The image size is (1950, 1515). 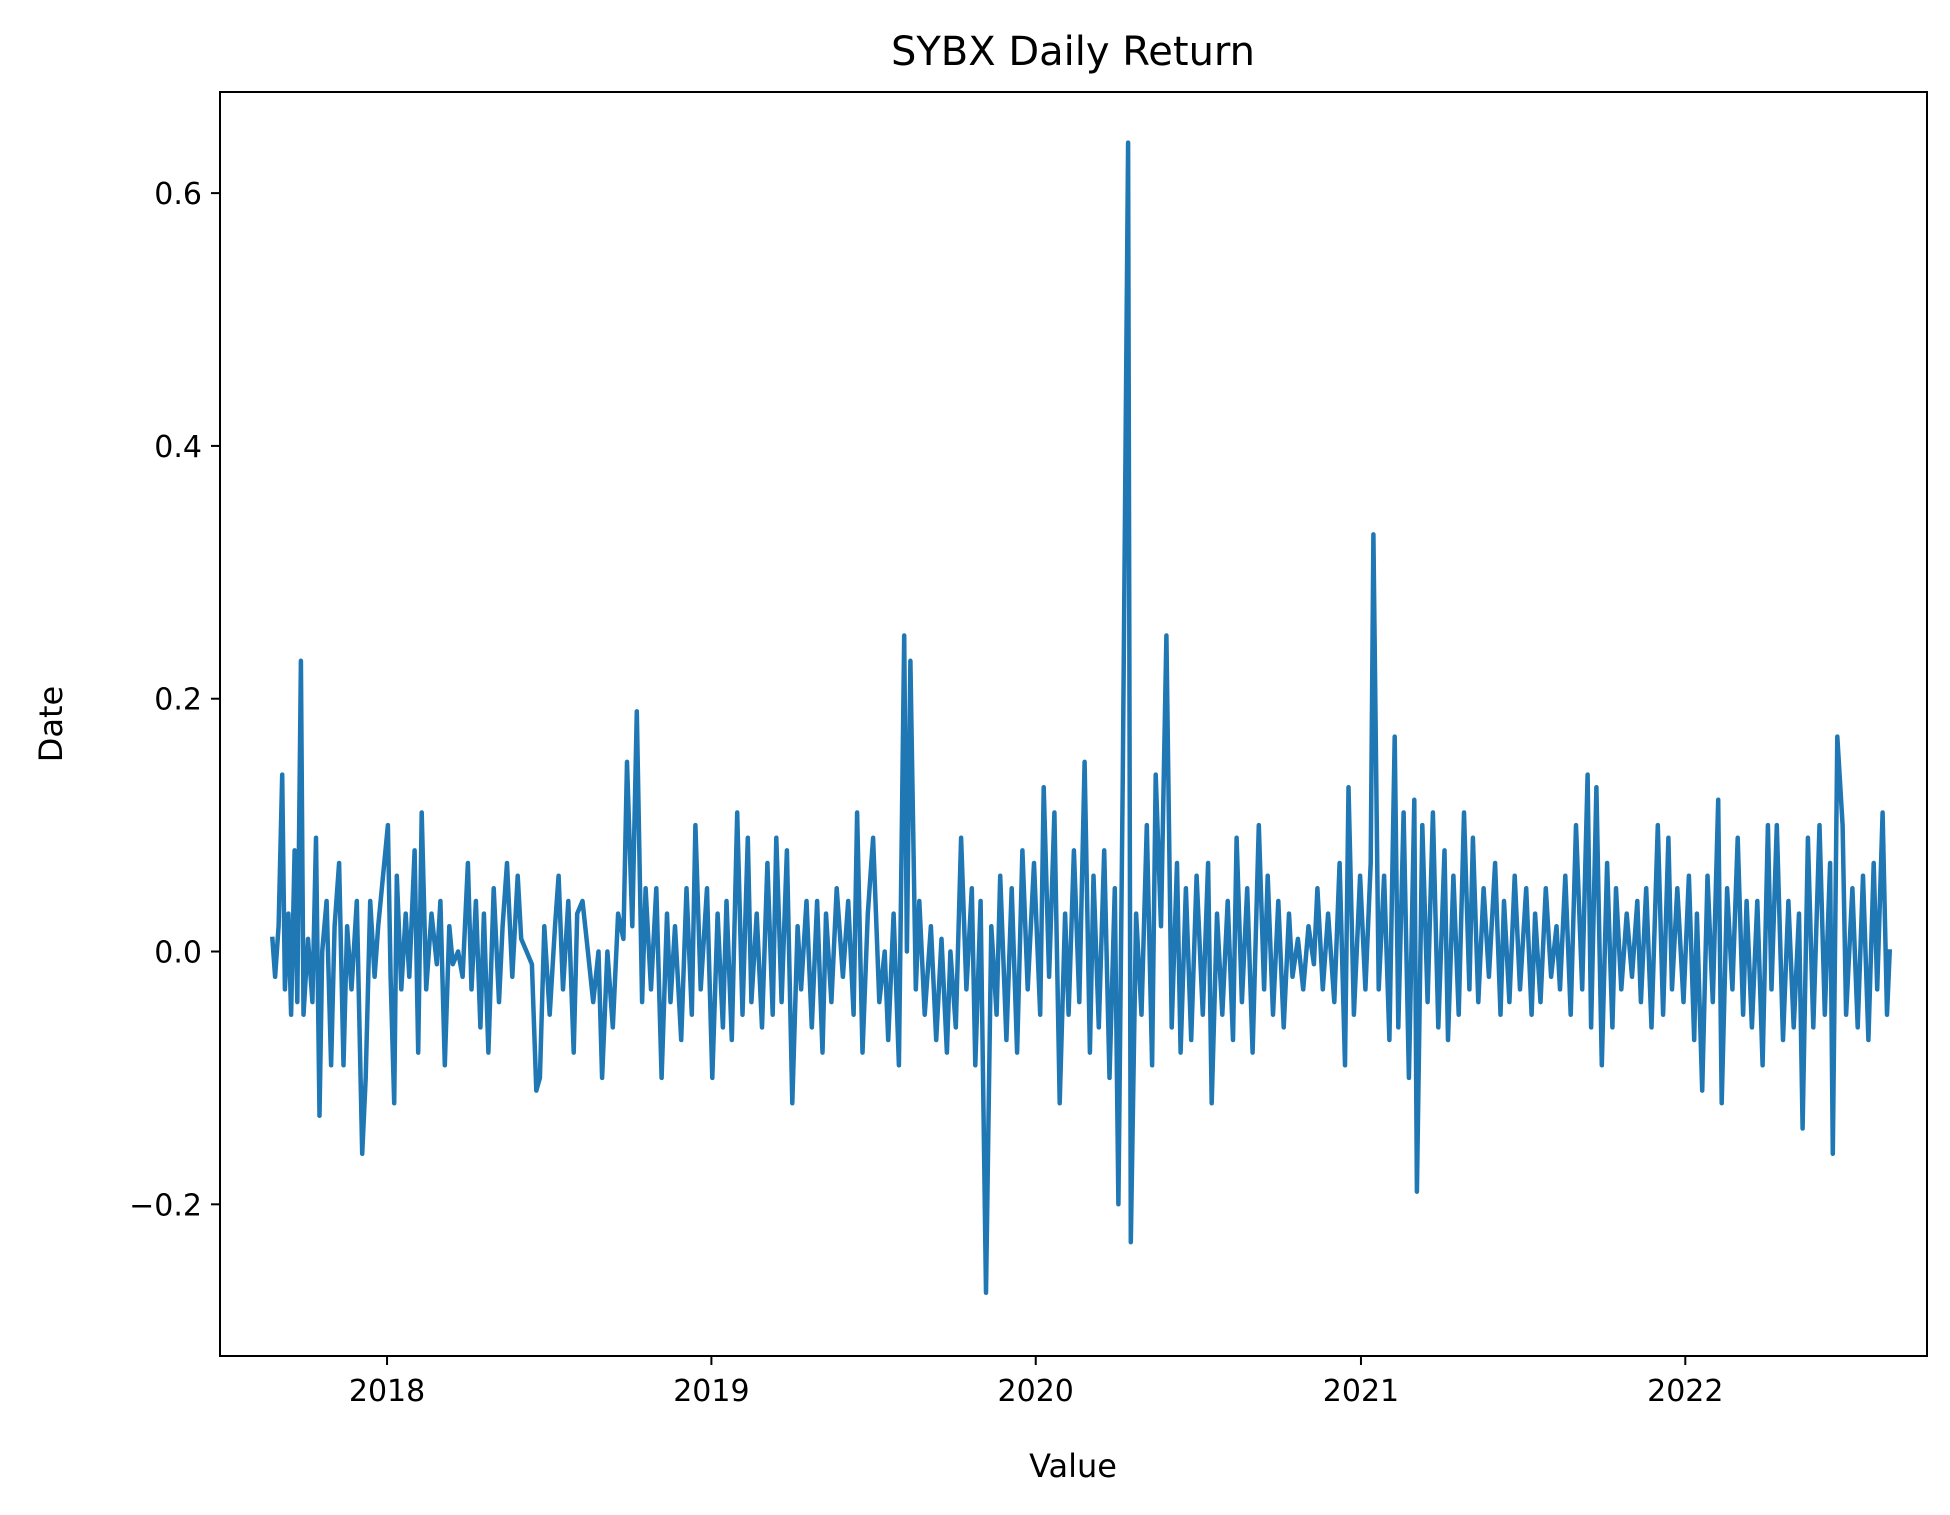 What do you see at coordinates (1685, 1391) in the screenshot?
I see `x-tick-label: 2022` at bounding box center [1685, 1391].